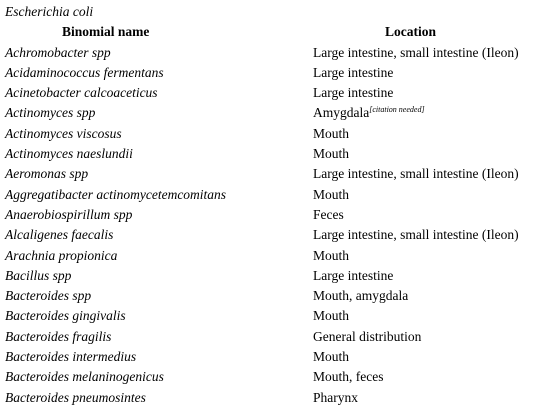 Image resolution: width=548 pixels, height=411 pixels. I want to click on binomial-name-cell: Acidaminococcus fermentans, so click(84, 72).